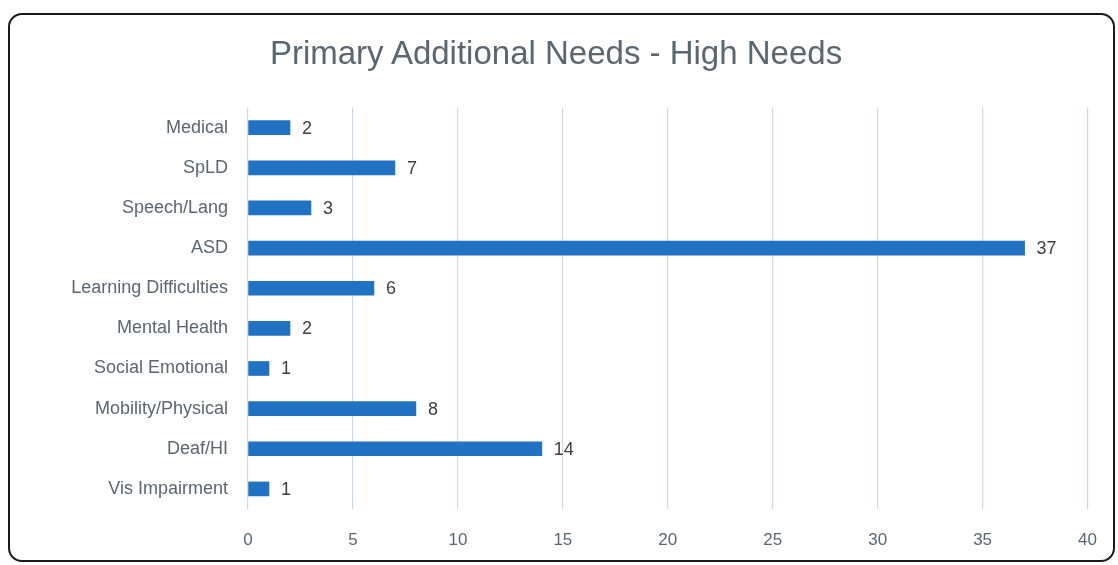  Describe the element at coordinates (205, 166) in the screenshot. I see `y-tick-label: SpLD` at that location.